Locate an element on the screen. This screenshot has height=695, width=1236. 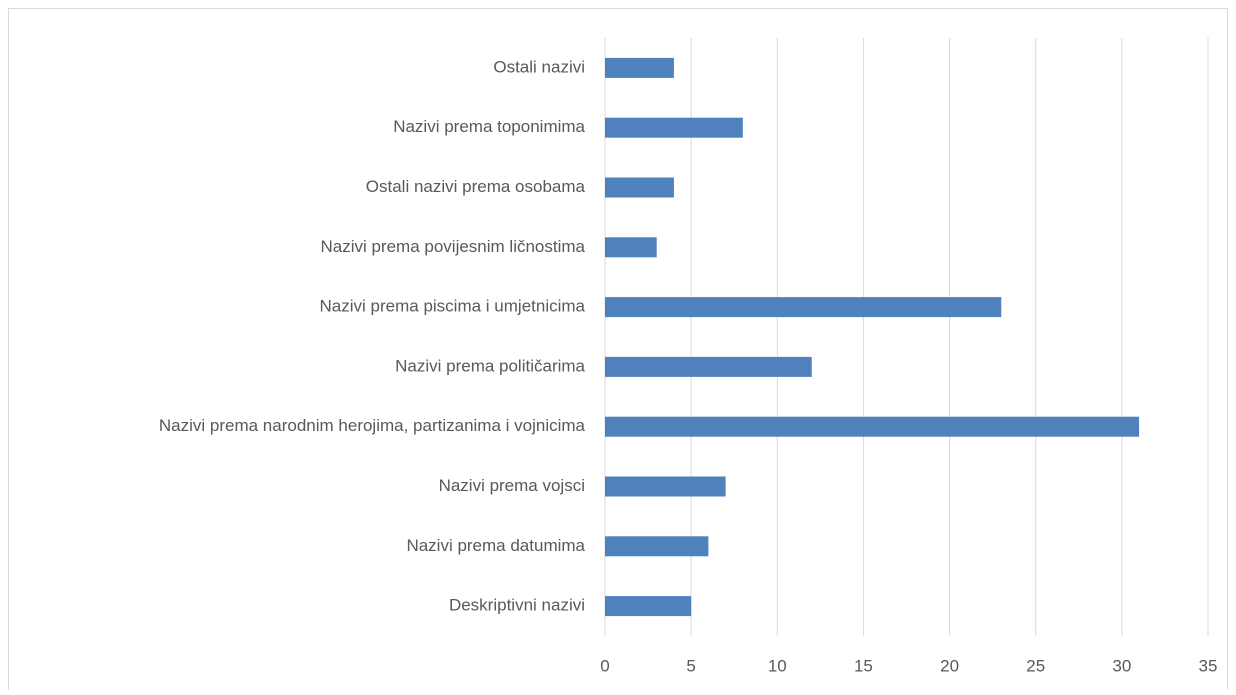
y-tick-label: Nazivi prema političarima is located at coordinates (490, 365).